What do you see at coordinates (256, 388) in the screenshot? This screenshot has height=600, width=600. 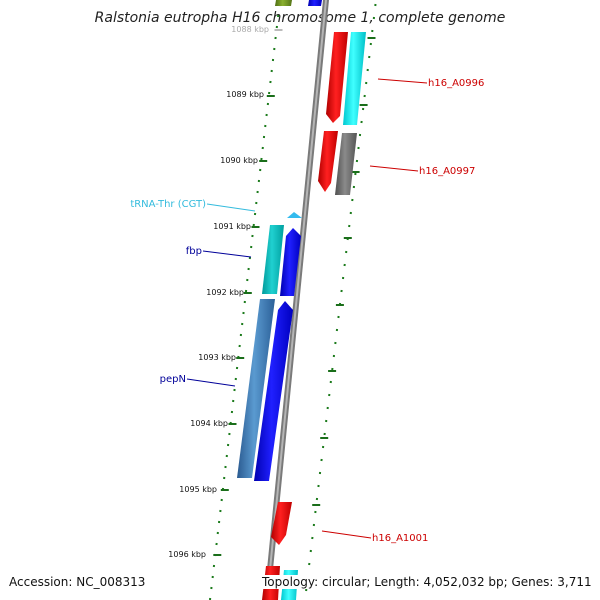 I see `gene-pepn-steel` at bounding box center [256, 388].